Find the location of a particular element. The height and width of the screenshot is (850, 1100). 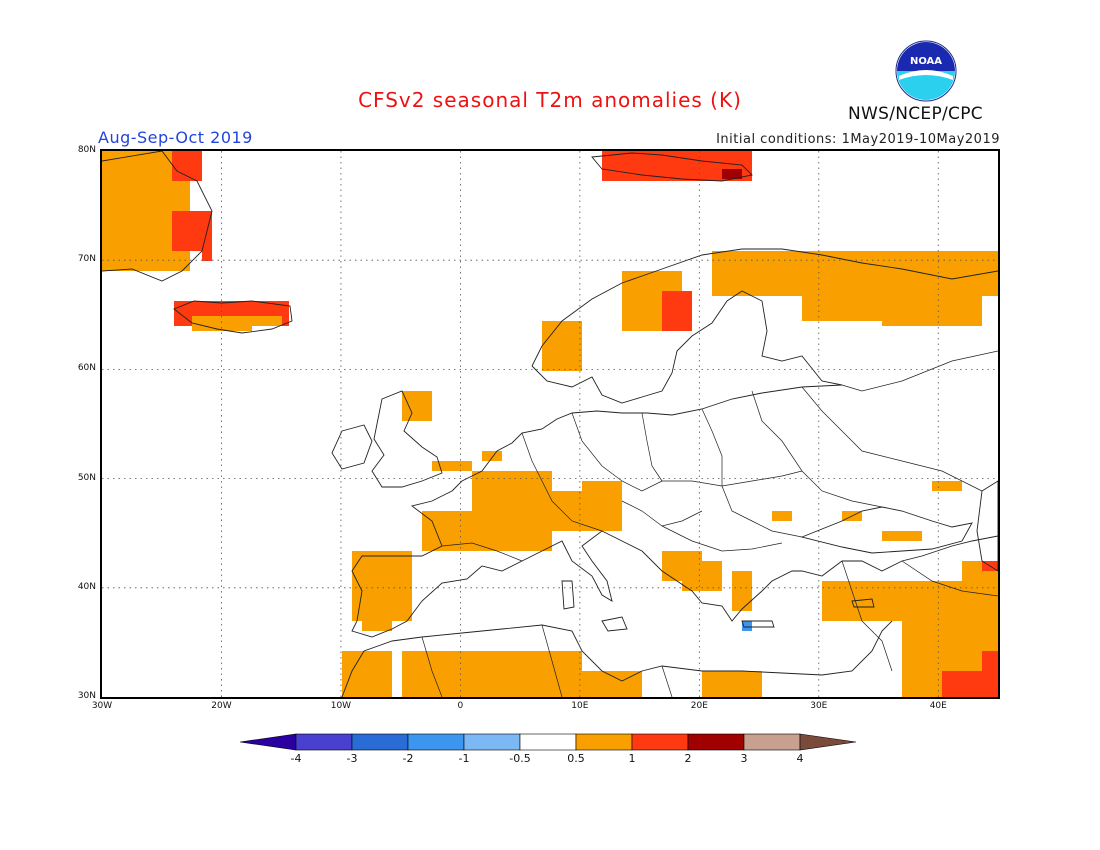

scandinavia-south is located at coordinates (687, 347).